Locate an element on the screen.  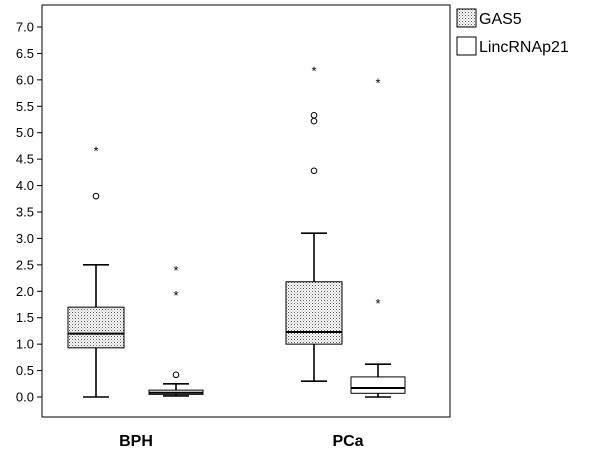
box-GAS5-BPH: * is located at coordinates (96, 271).